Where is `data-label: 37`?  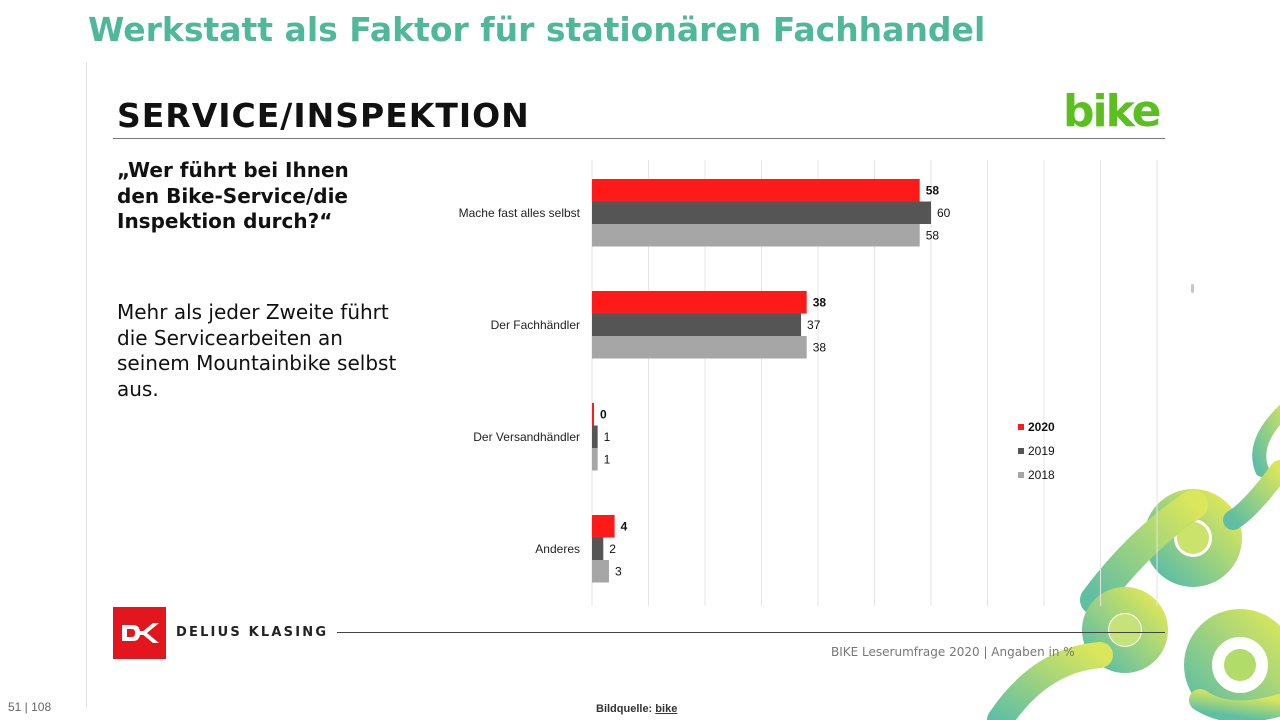
data-label: 37 is located at coordinates (814, 325).